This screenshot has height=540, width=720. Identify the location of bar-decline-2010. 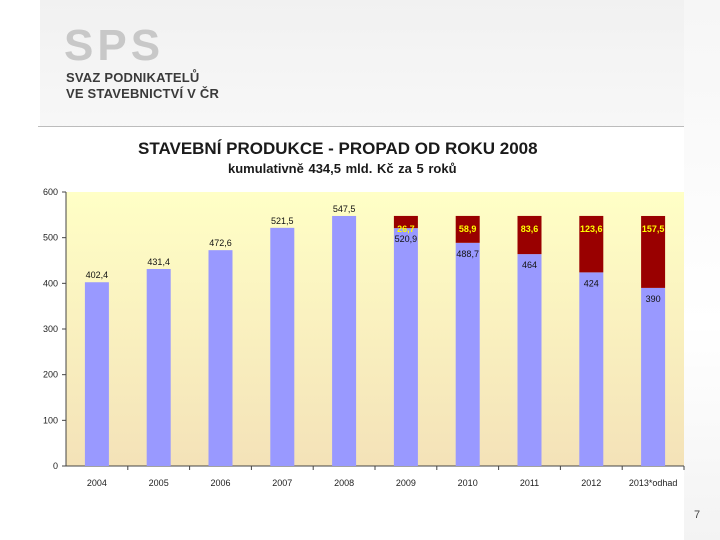
(467, 229).